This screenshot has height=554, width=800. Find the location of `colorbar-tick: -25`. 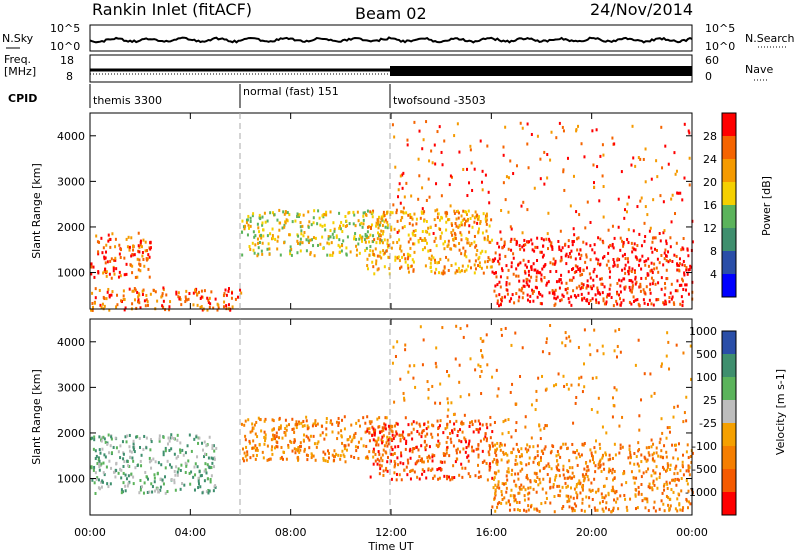

colorbar-tick: -25 is located at coordinates (708, 423).